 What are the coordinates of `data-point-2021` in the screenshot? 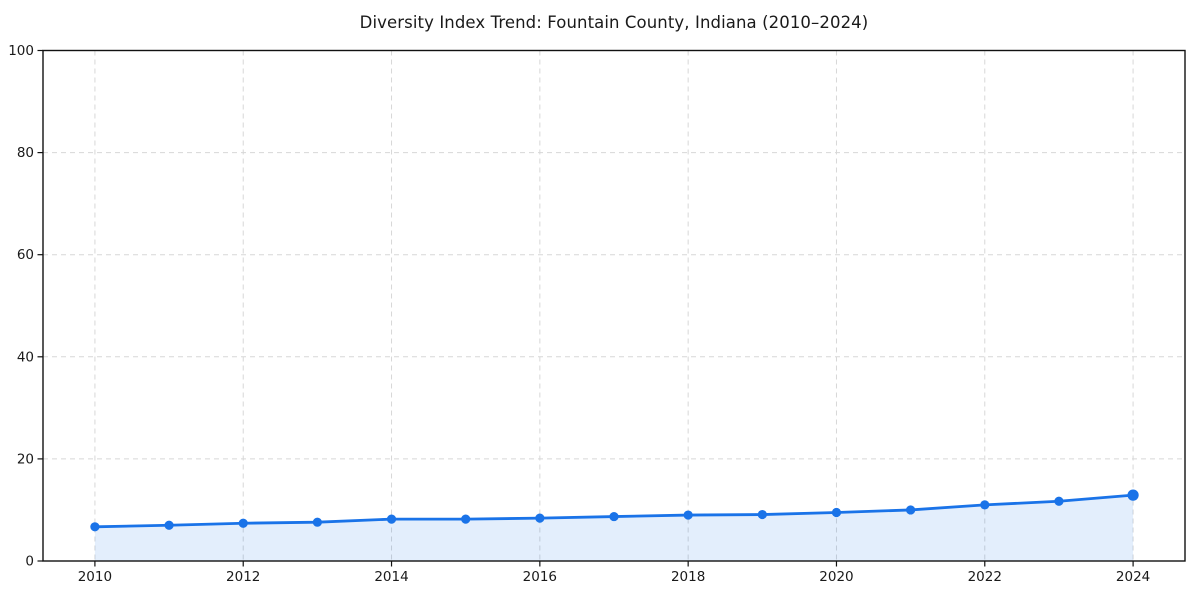 It's located at (911, 510).